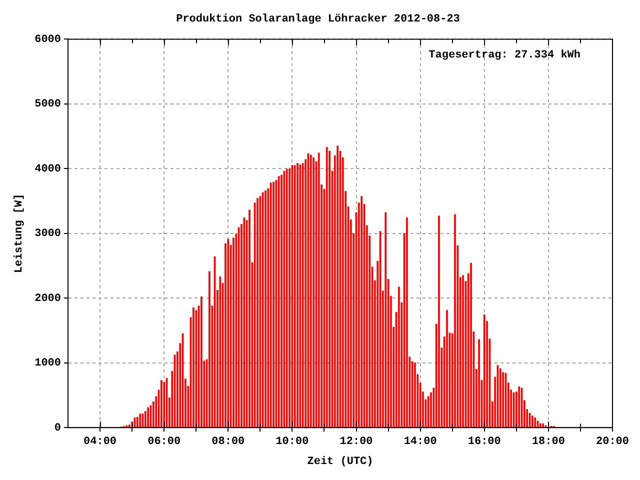  I want to click on y-tick-label: 6000, so click(47, 40).